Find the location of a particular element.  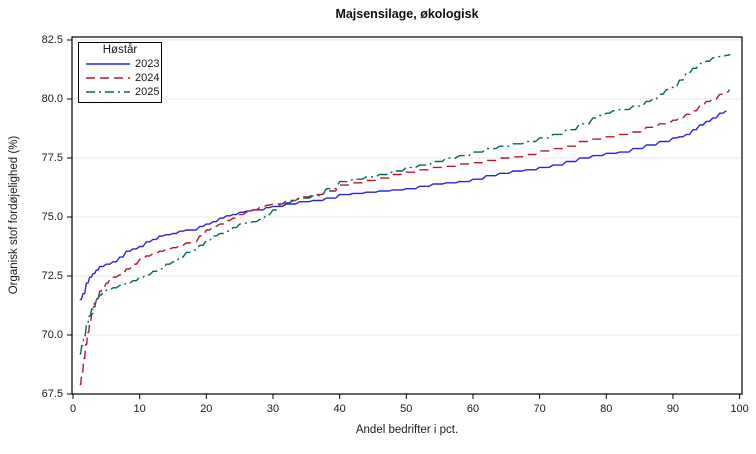

y-tick-label-77.5: 77.5 is located at coordinates (52, 158).